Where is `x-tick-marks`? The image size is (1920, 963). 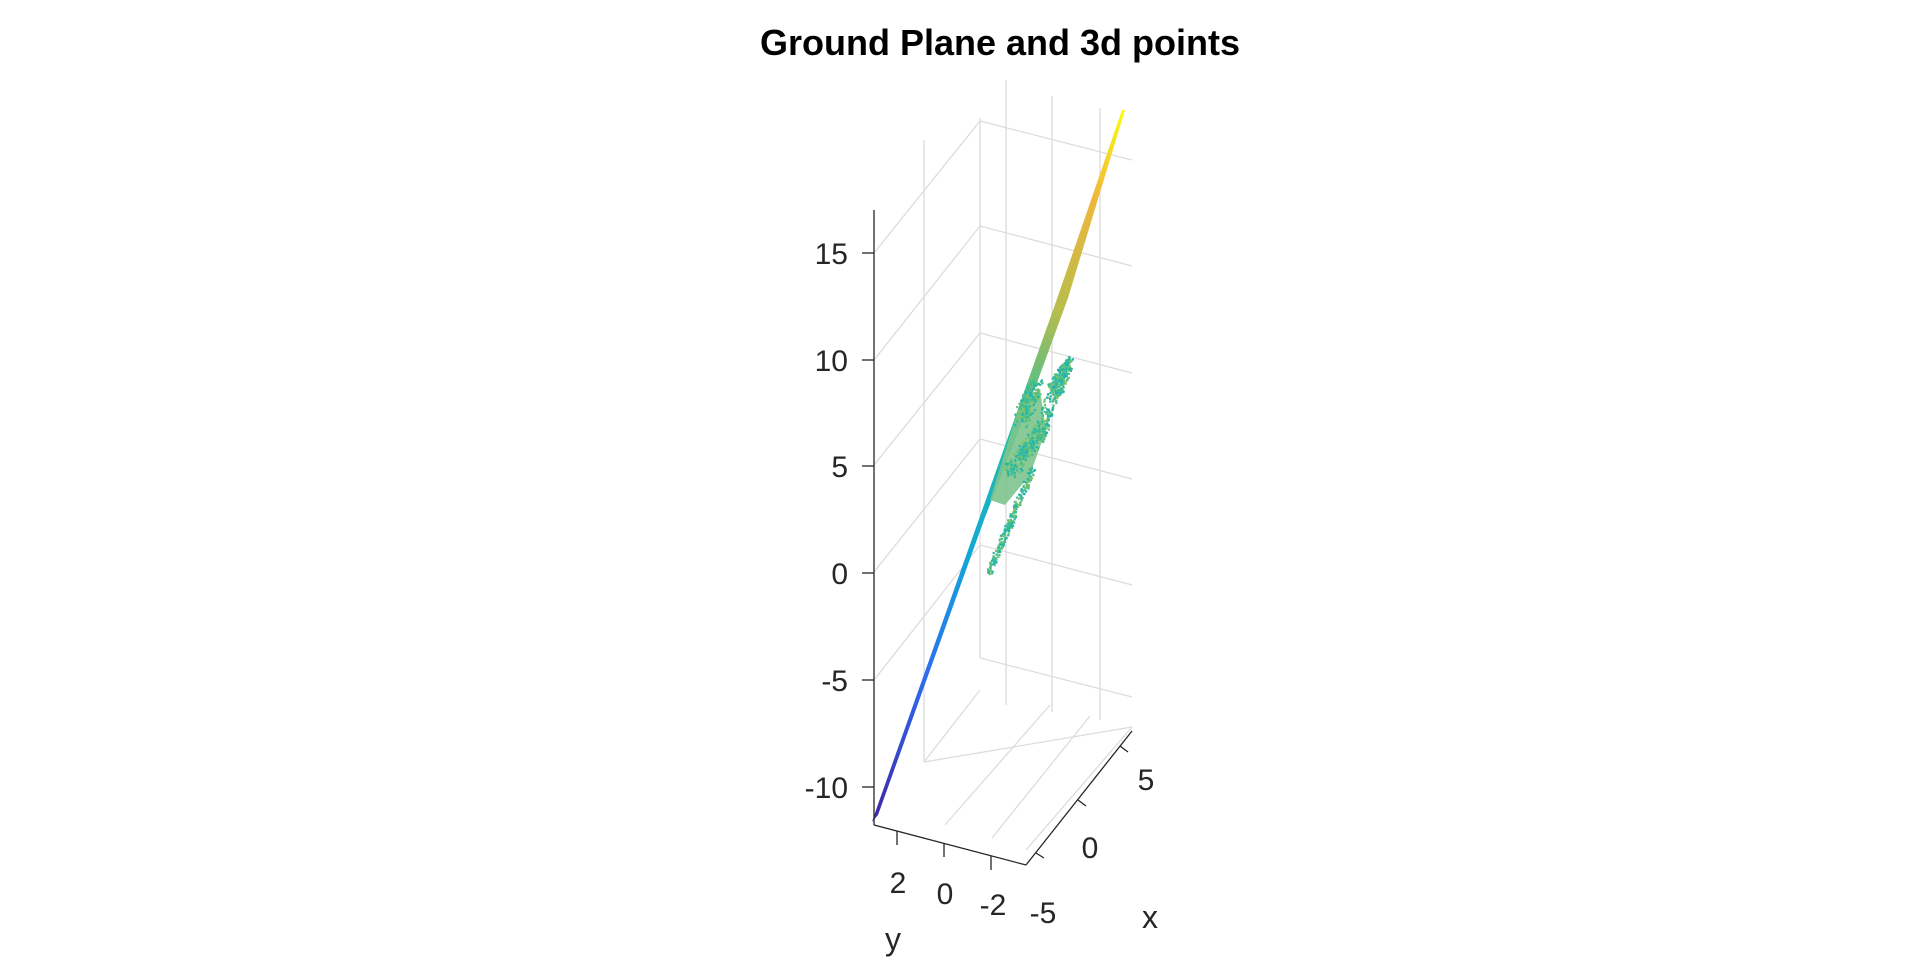
x-tick-marks is located at coordinates (1082, 802).